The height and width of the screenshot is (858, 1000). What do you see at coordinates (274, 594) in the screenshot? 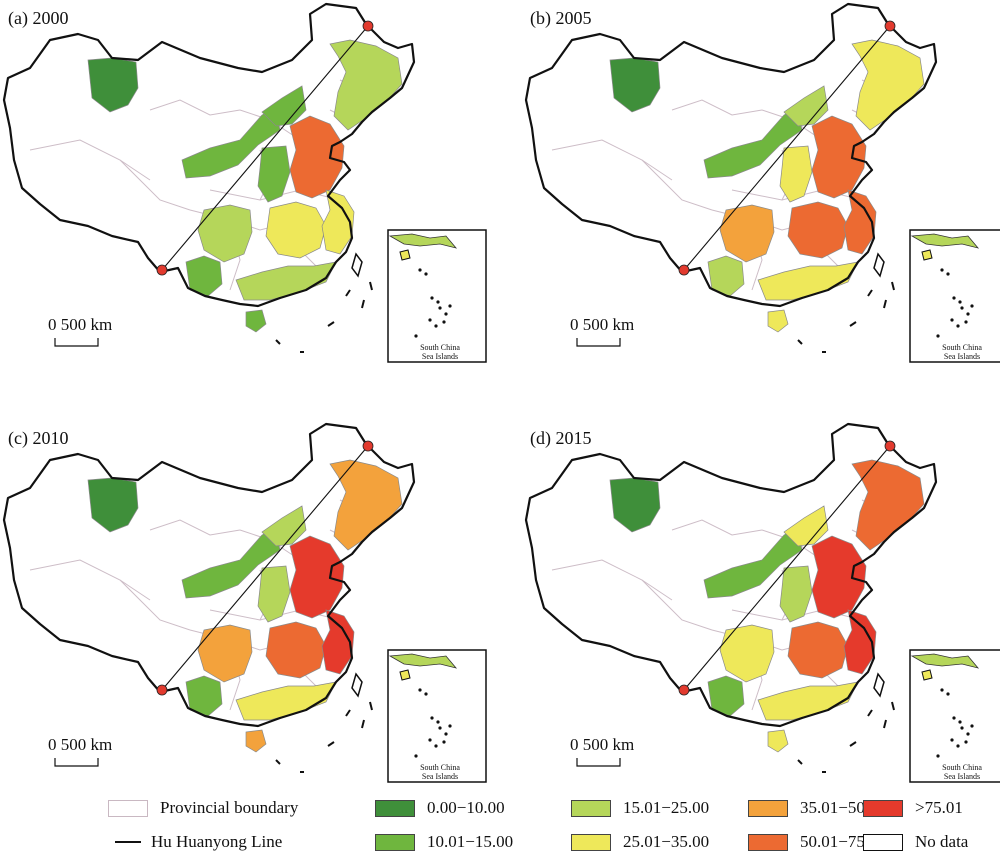
I see `region-shaanxi` at bounding box center [274, 594].